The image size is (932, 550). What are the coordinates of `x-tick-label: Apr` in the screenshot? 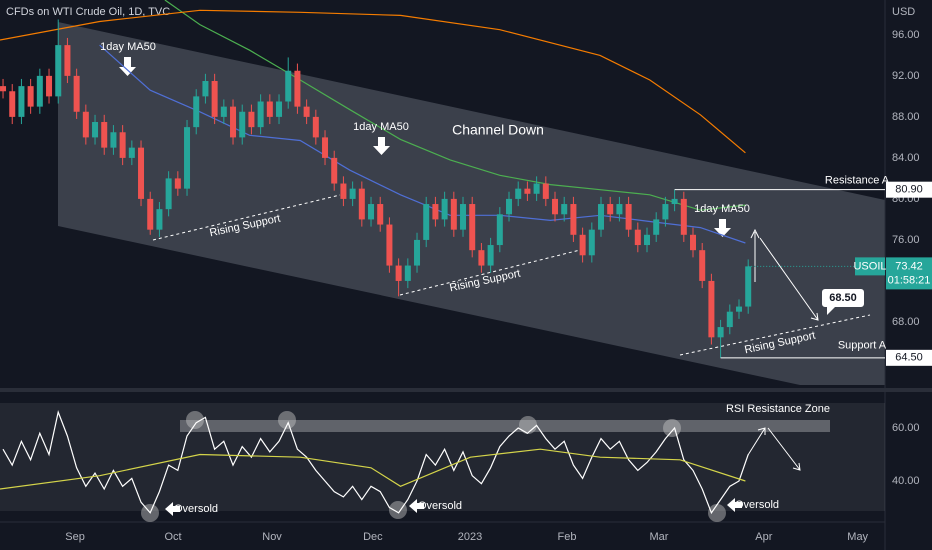 It's located at (763, 537).